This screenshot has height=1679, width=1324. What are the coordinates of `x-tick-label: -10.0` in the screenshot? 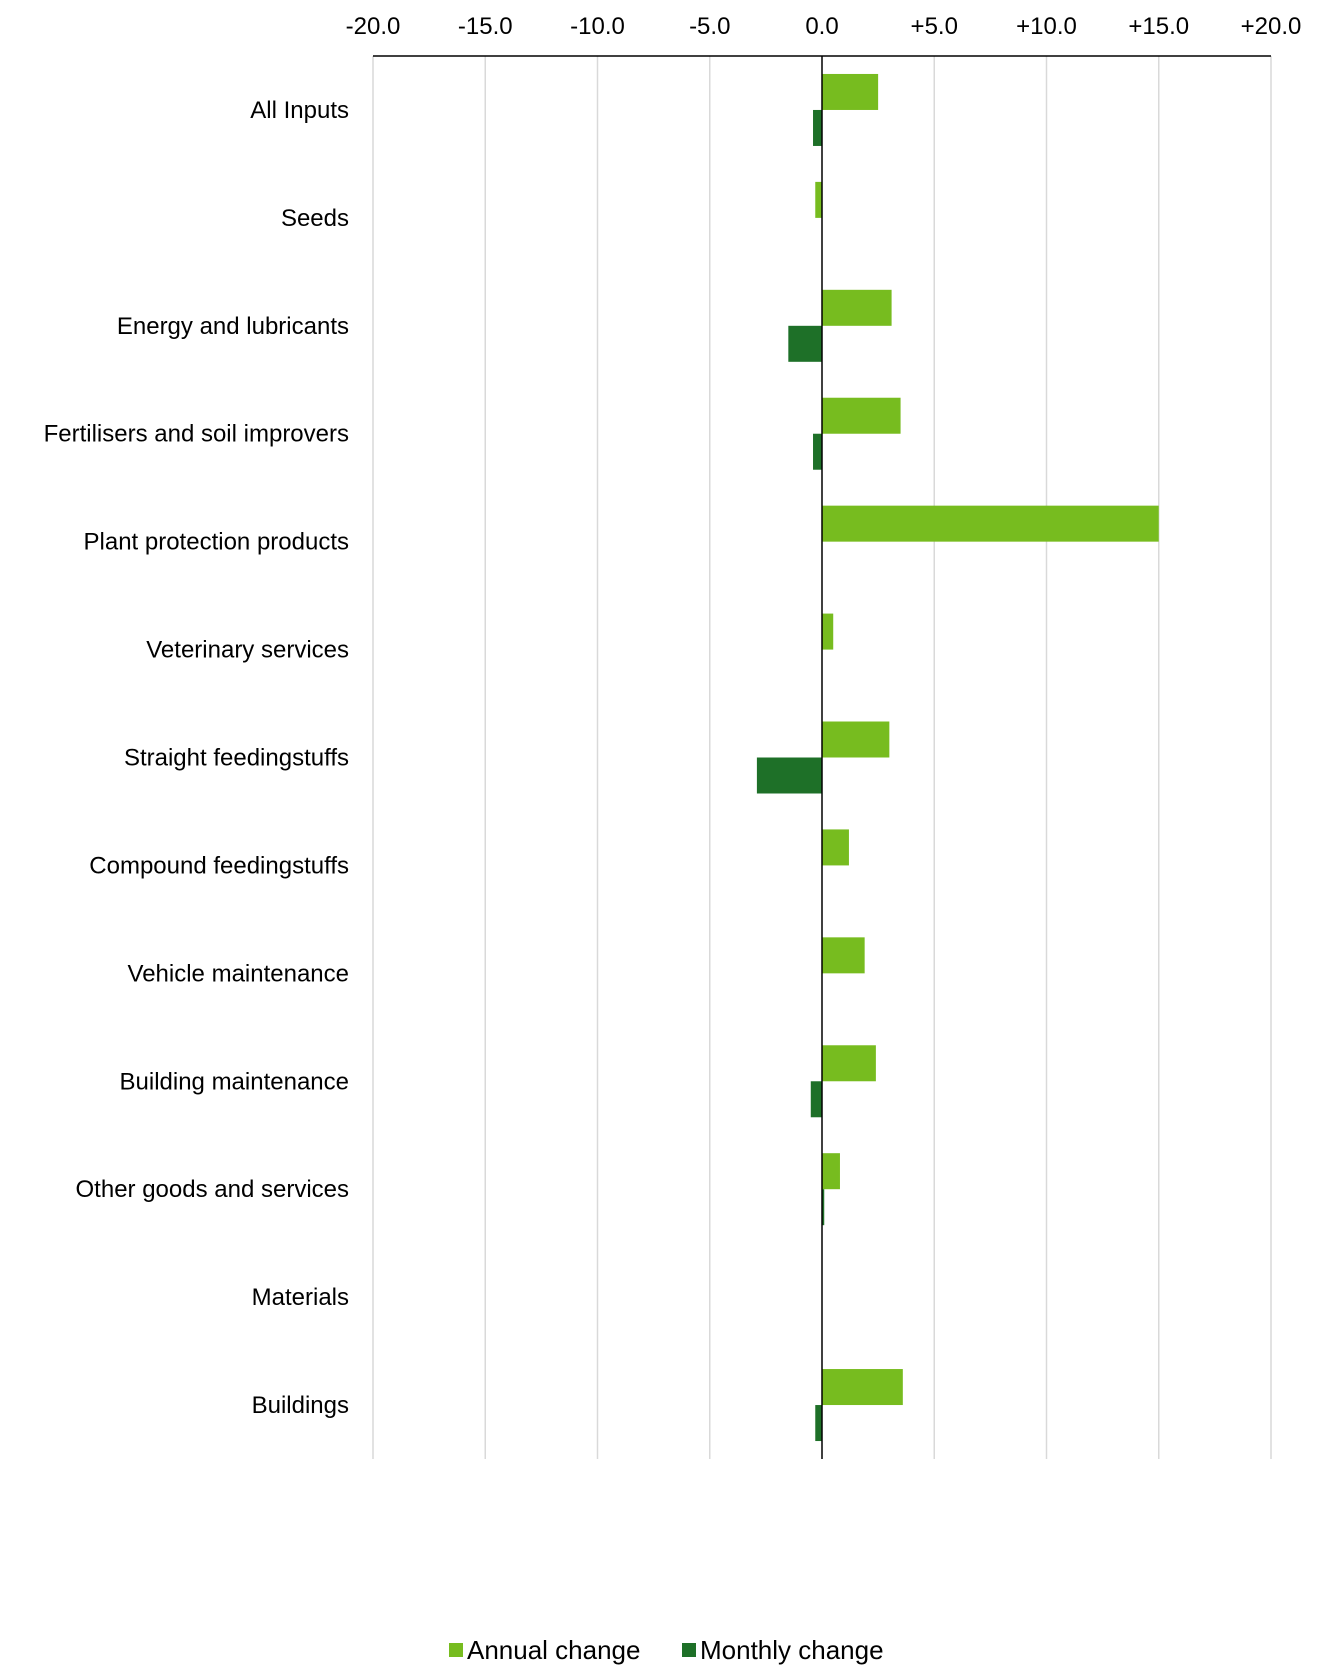 It's located at (597, 26).